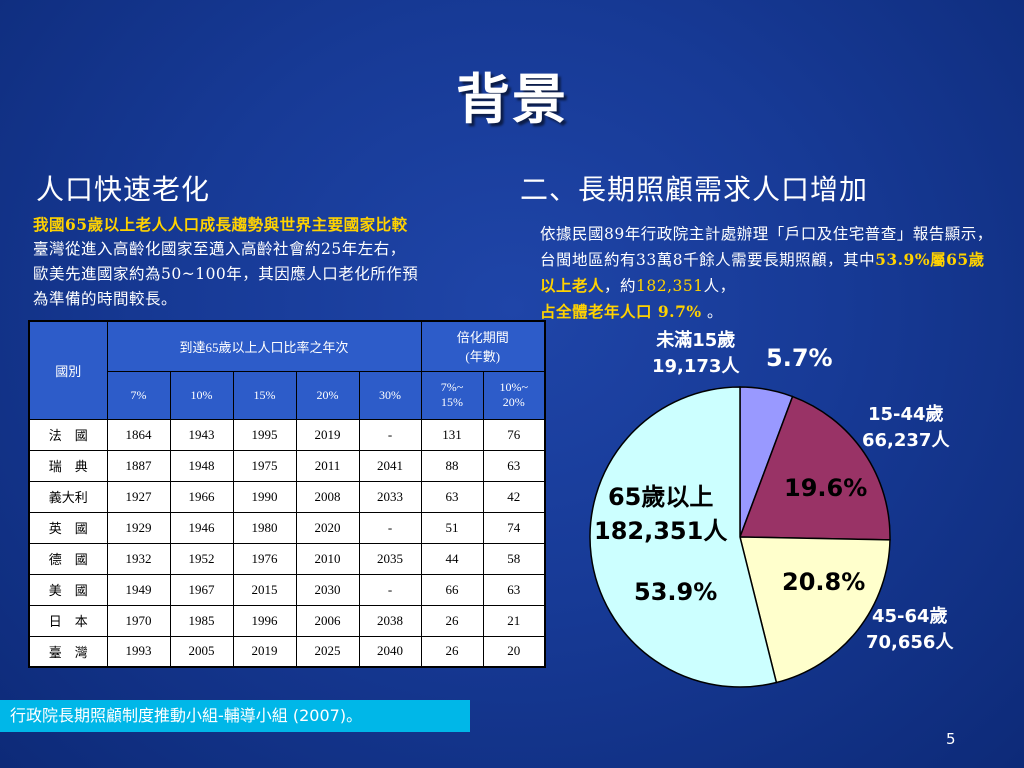 The height and width of the screenshot is (768, 1024). I want to click on country-cell: 義大利, so click(68, 496).